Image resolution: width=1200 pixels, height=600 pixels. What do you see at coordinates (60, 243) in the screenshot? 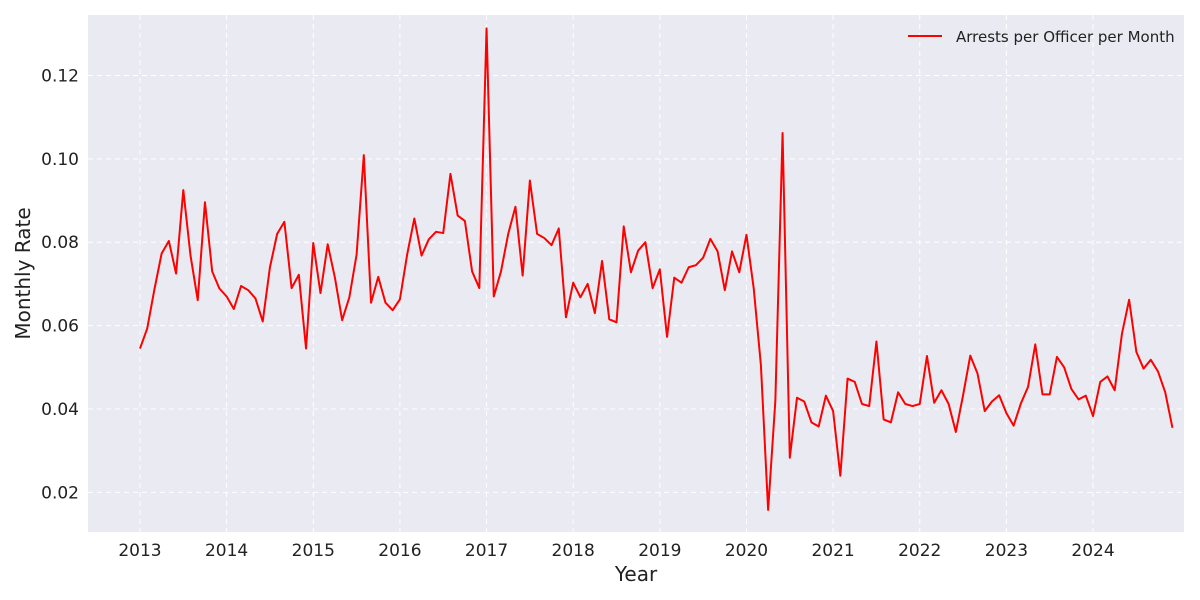
I see `y-tick-label: 0.08` at bounding box center [60, 243].